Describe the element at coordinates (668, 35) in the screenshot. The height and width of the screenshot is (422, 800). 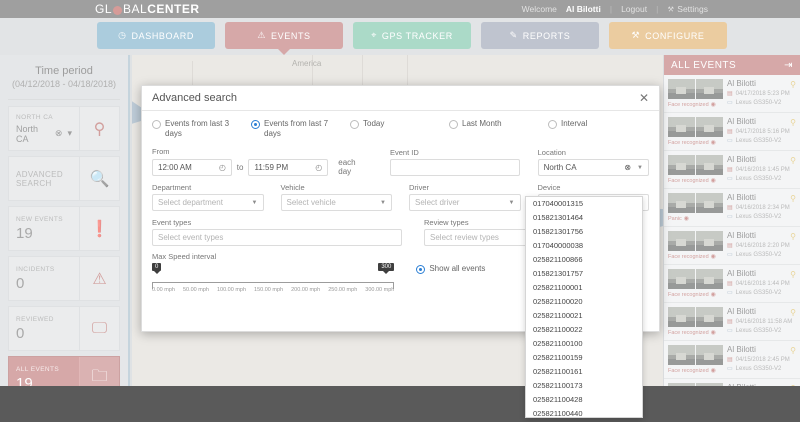
I see `tab-configure: ⚒ CONFIGURE` at that location.